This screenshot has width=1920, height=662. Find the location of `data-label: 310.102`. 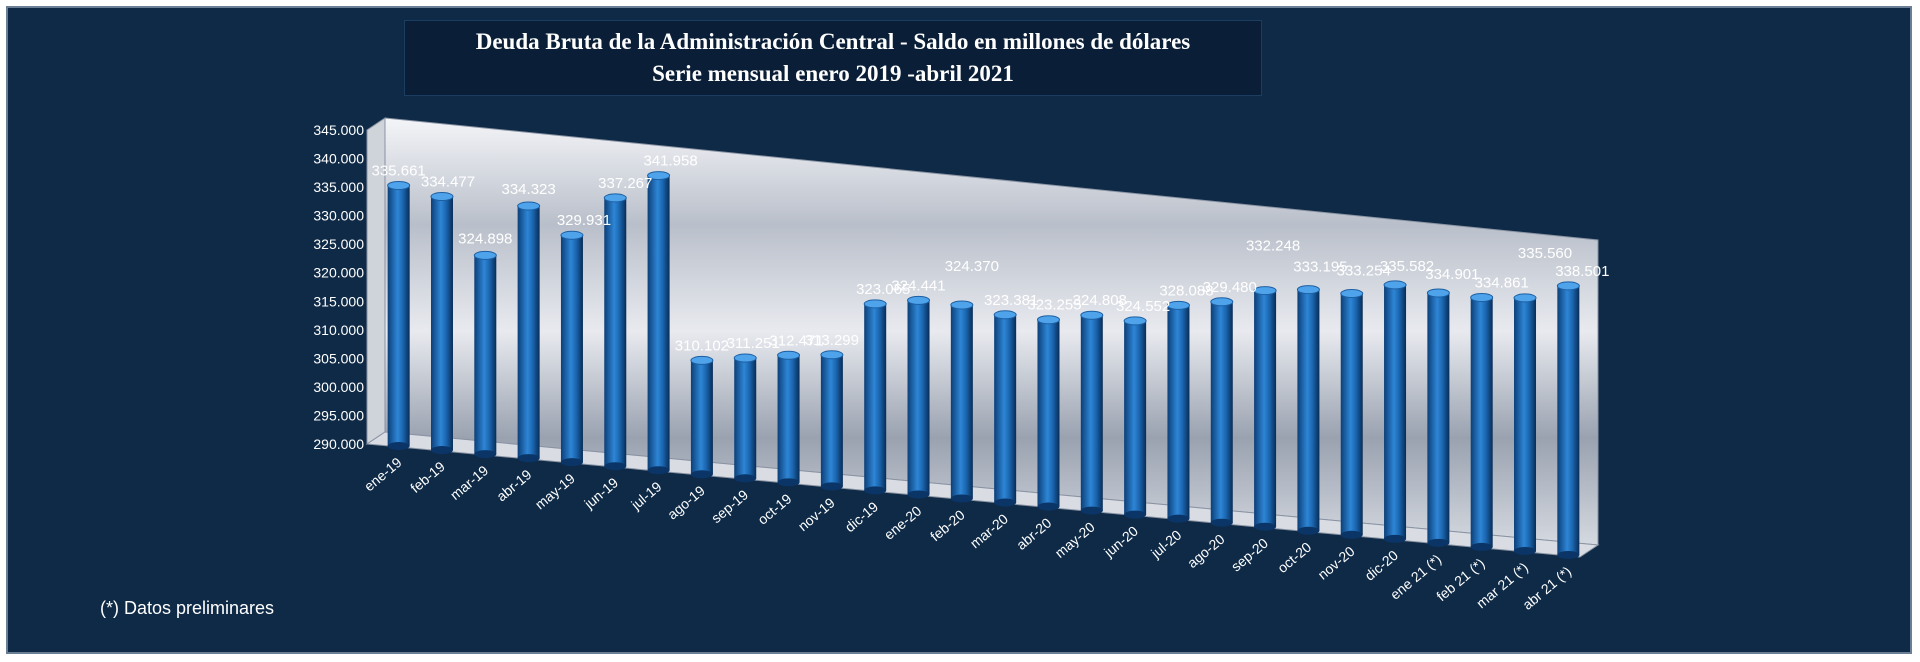

data-label: 310.102 is located at coordinates (702, 345).